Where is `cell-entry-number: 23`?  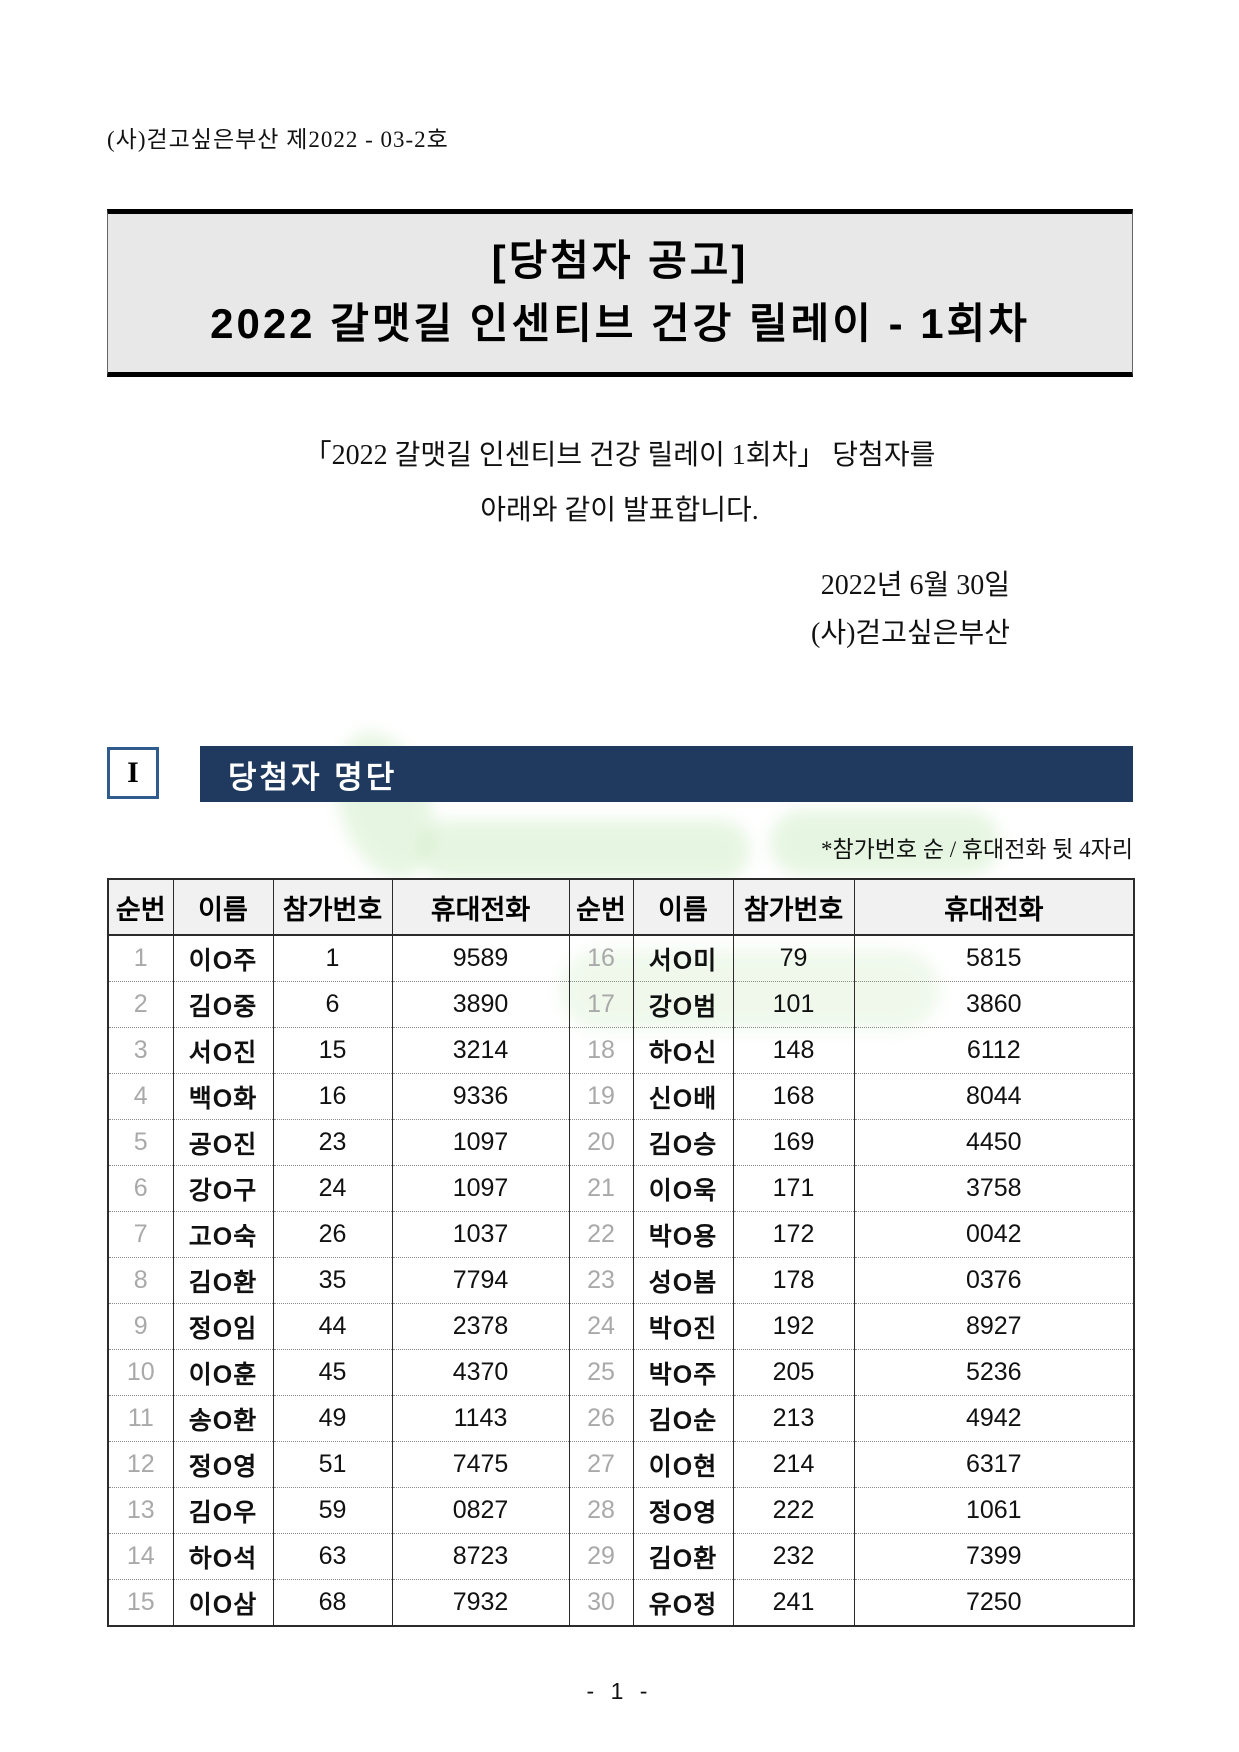
cell-entry-number: 23 is located at coordinates (332, 1142).